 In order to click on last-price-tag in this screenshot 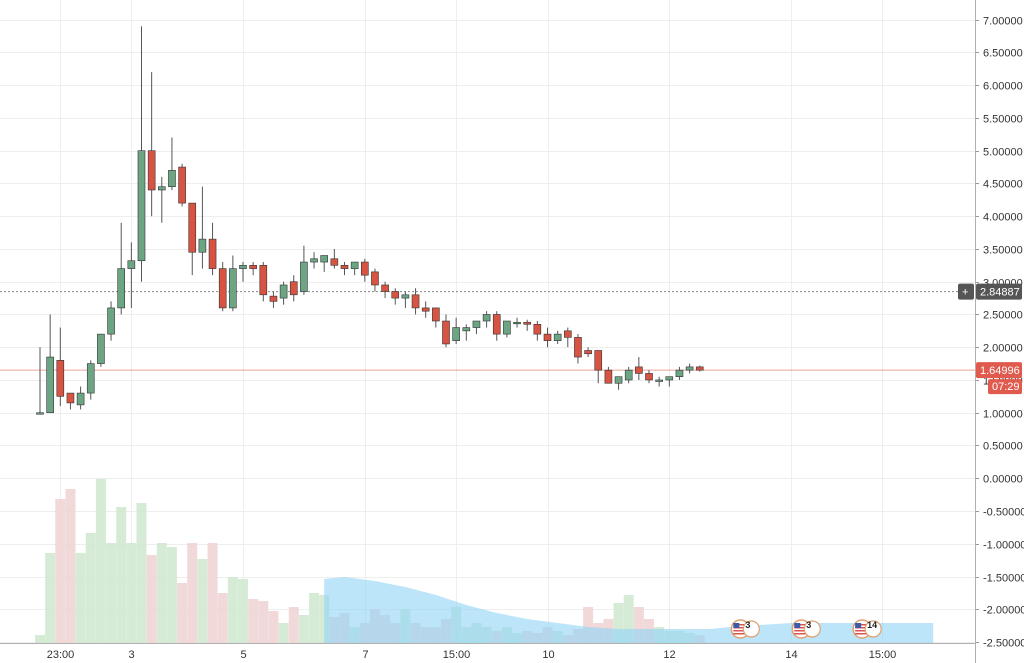, I will do `click(999, 370)`.